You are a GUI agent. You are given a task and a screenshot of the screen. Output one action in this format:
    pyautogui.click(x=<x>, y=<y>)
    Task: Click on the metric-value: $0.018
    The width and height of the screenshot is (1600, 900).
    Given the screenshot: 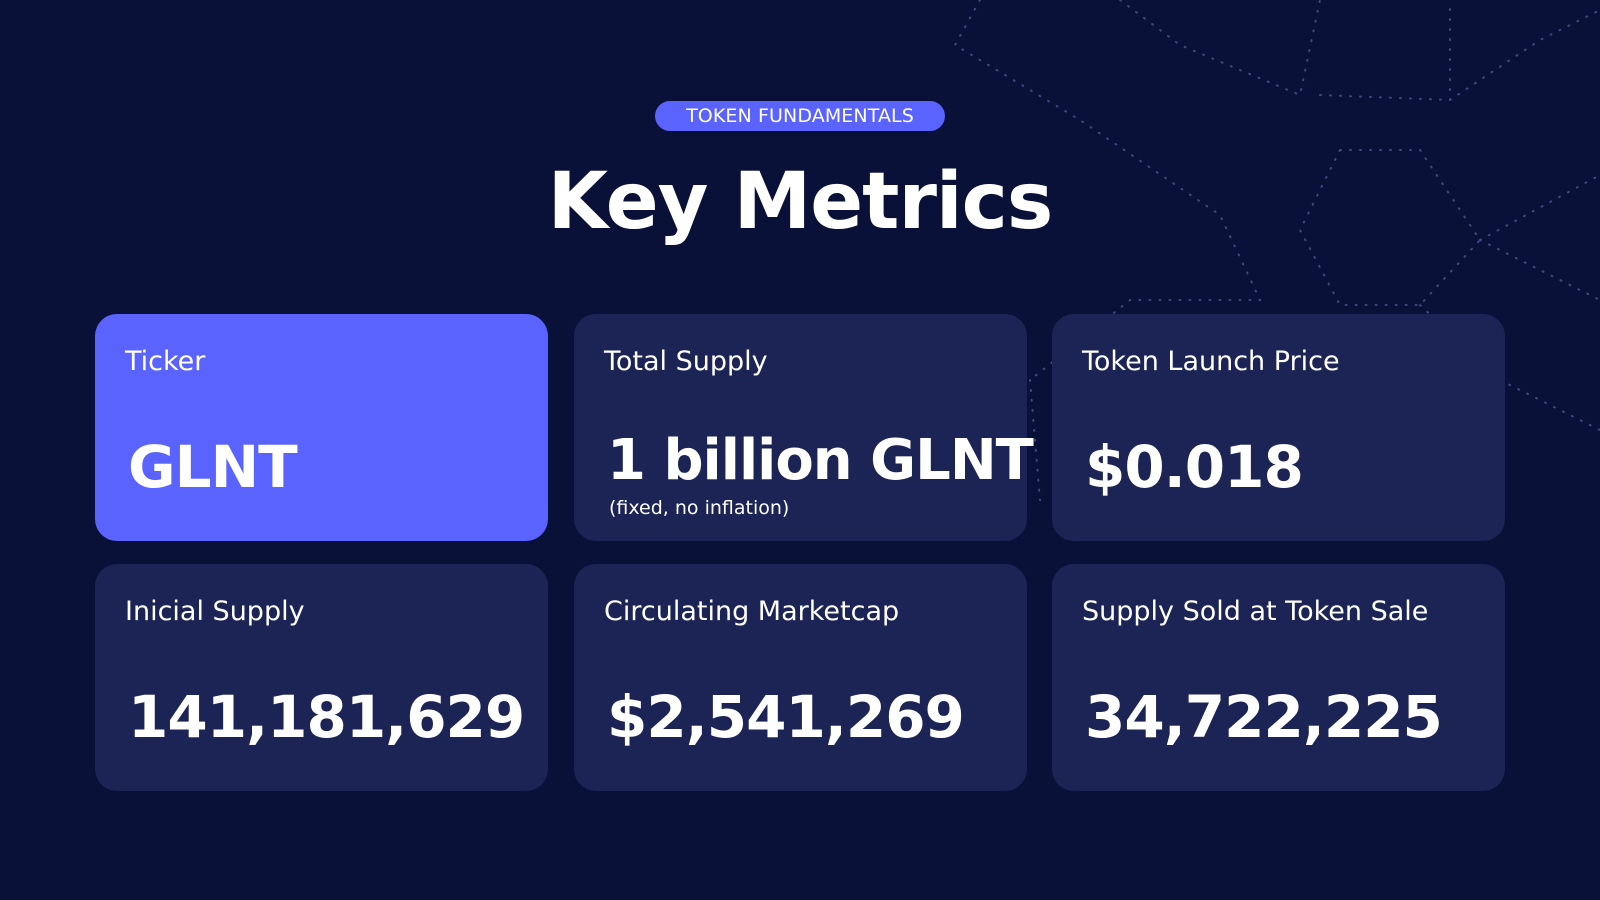 What is the action you would take?
    pyautogui.click(x=1194, y=467)
    